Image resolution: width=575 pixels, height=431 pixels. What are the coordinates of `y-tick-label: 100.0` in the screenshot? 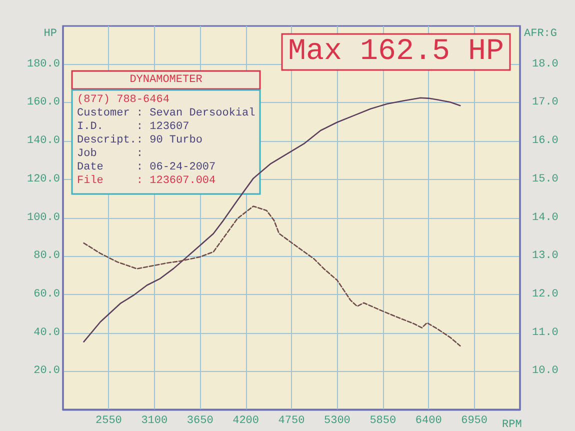 It's located at (43, 218).